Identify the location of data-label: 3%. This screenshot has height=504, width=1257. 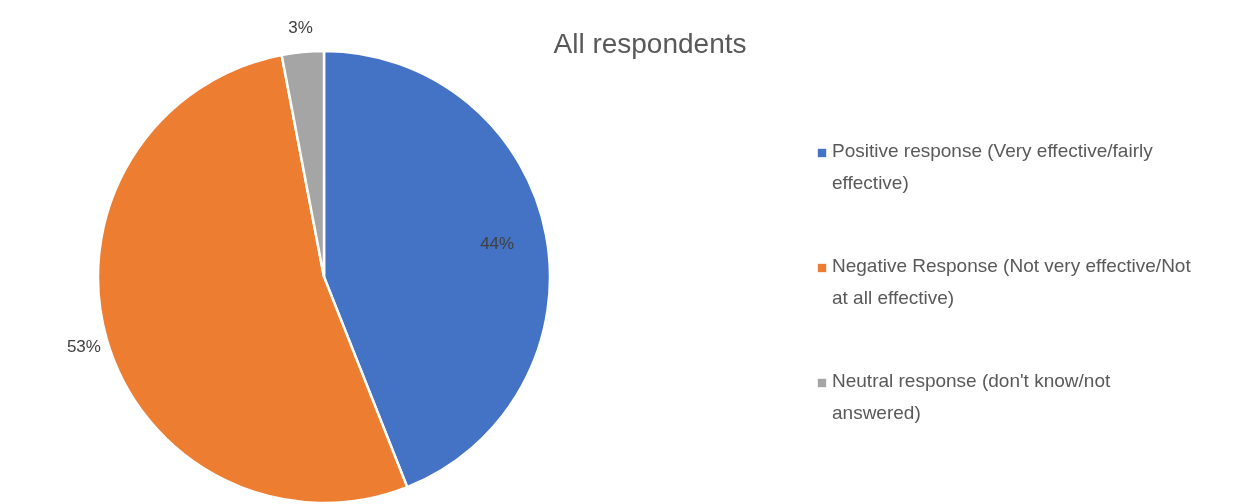
(300, 28).